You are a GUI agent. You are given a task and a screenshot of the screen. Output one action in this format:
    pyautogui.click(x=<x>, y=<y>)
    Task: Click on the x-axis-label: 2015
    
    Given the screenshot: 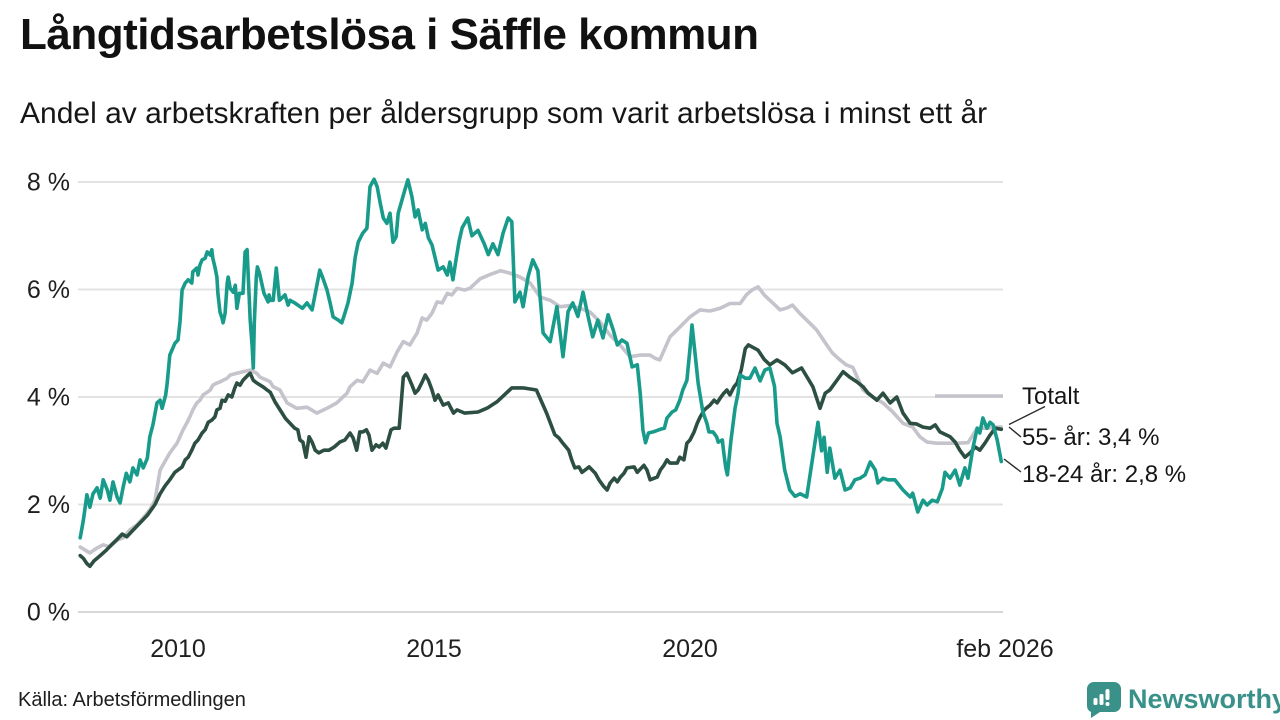 What is the action you would take?
    pyautogui.click(x=434, y=649)
    